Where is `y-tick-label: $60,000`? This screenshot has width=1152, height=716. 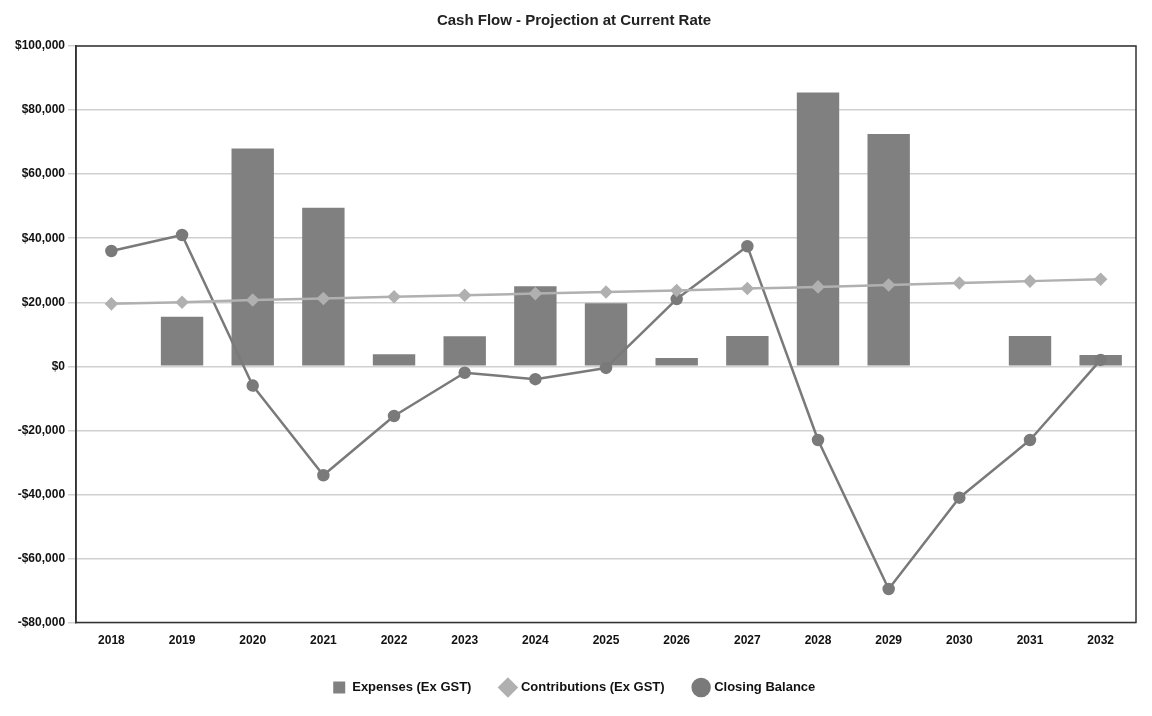
y-tick-label: $60,000 is located at coordinates (43, 173).